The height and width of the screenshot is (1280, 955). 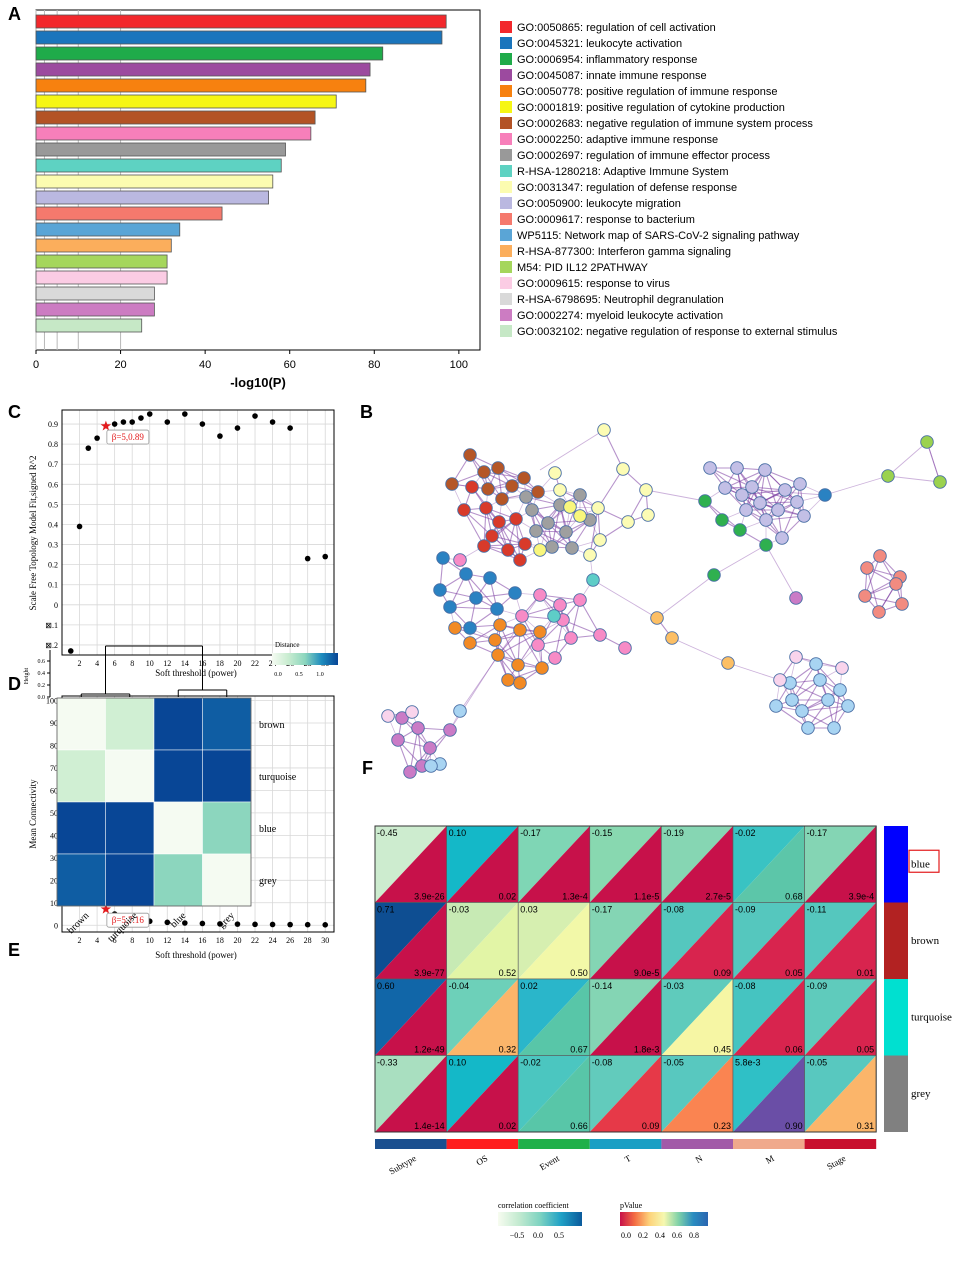 I want to click on panel-a-legend-swatch, so click(x=506, y=187).